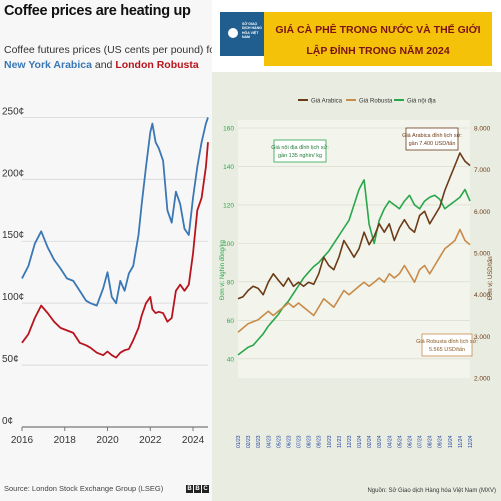 This screenshot has height=501, width=501. Describe the element at coordinates (252, 31) in the screenshot. I see `logo-text: SỞ GIAO DỊCH HÀNG HÓA VIỆT NAM` at that location.